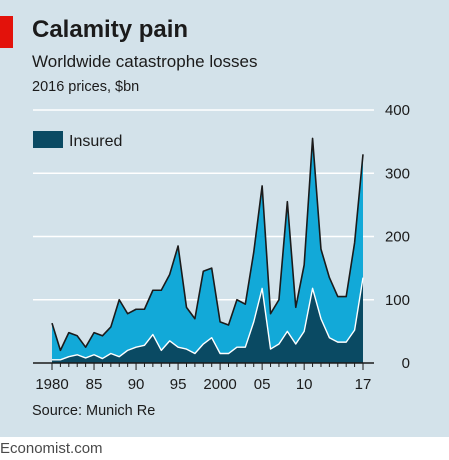  What do you see at coordinates (95, 141) in the screenshot?
I see `legend-label-insured: Insured` at bounding box center [95, 141].